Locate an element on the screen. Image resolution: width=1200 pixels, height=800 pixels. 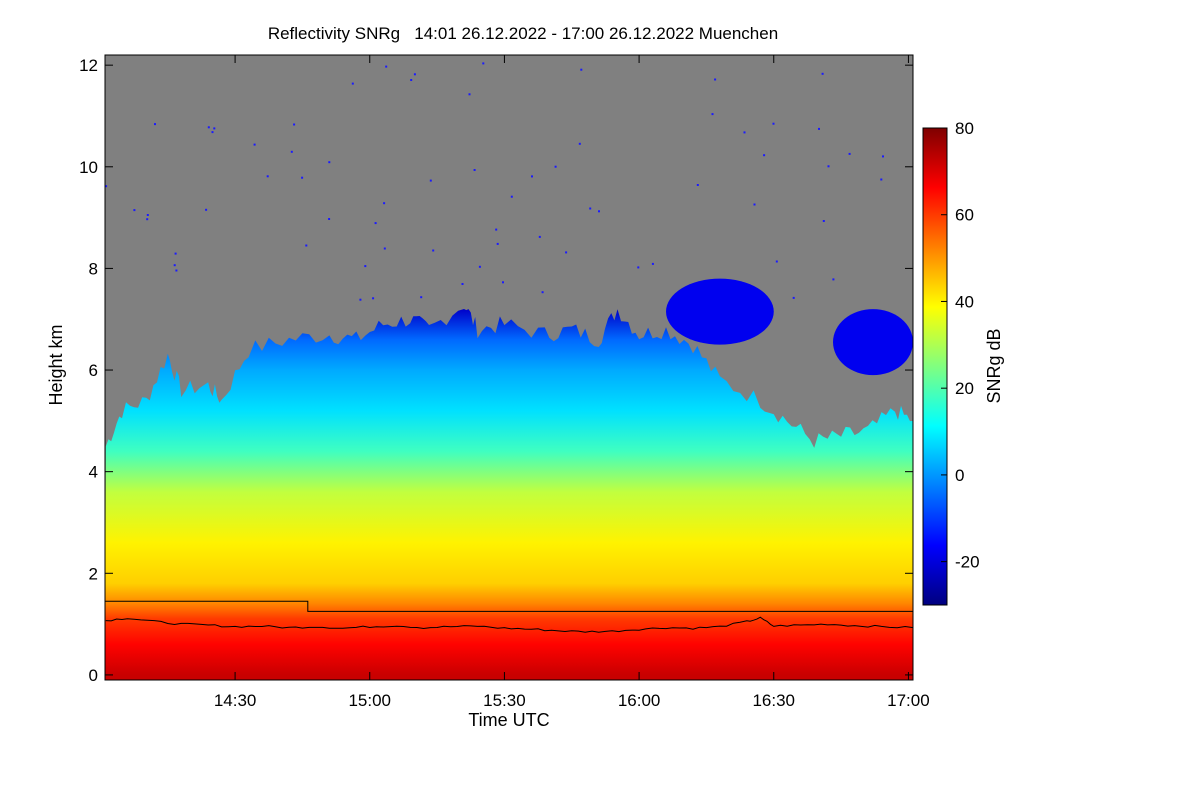
y-tick-label: 4 is located at coordinates (93, 472).